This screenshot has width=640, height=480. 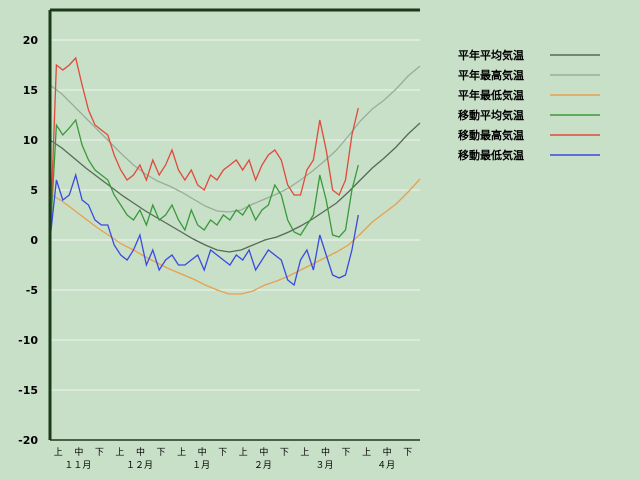 What do you see at coordinates (32, 290) in the screenshot?
I see `y-tick-label: -5` at bounding box center [32, 290].